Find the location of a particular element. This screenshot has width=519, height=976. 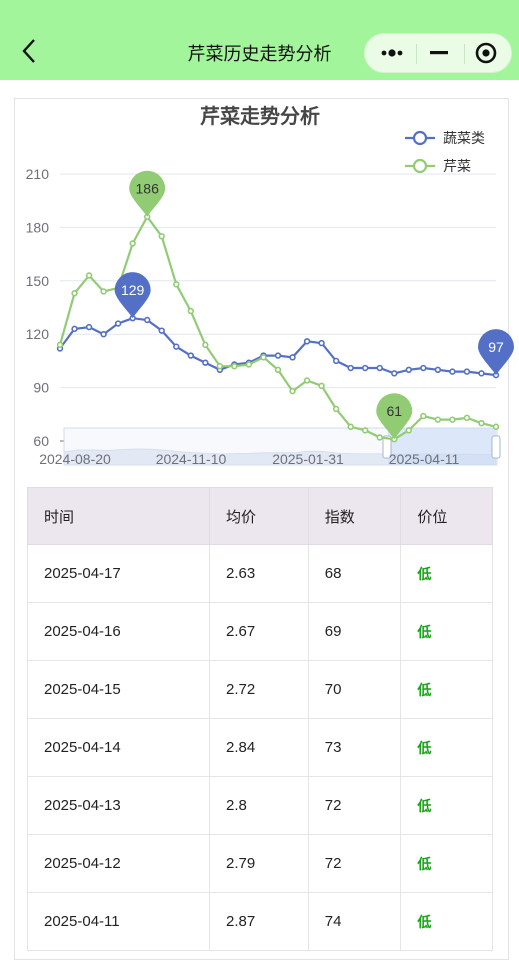

header-time: 时间 is located at coordinates (118, 516).